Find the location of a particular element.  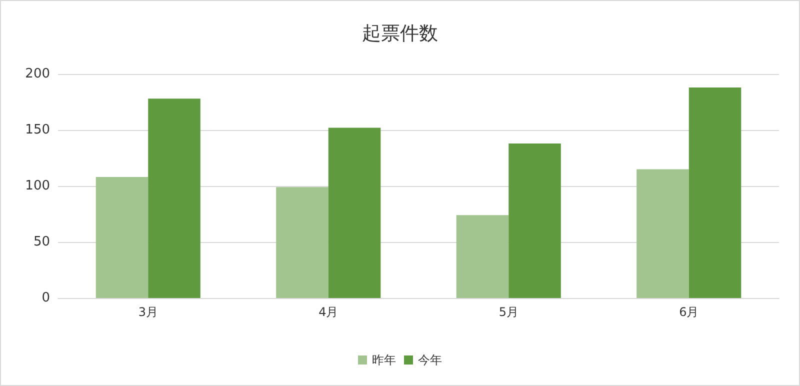

chart-title: 起票件数 is located at coordinates (400, 33).